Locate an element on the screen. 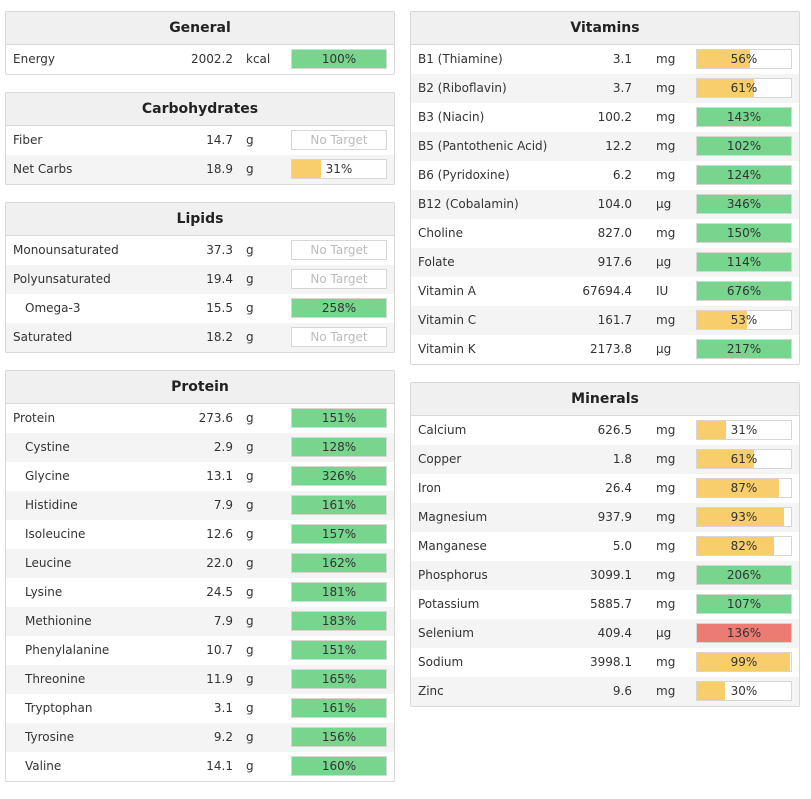 The width and height of the screenshot is (811, 799). target-percent-label: 143% is located at coordinates (744, 117).